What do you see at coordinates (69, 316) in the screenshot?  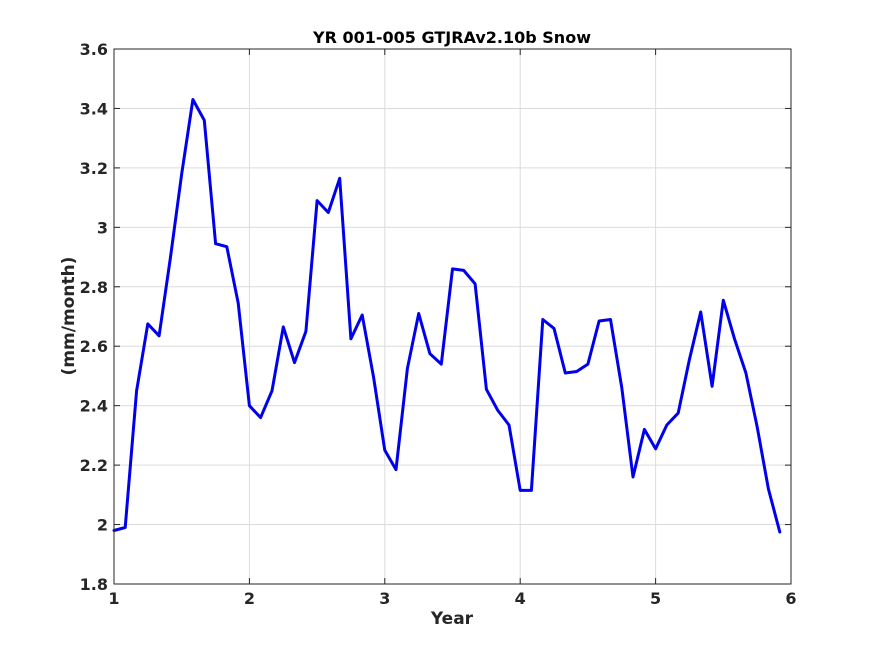 I see `y-axis-label: (mm/month)` at bounding box center [69, 316].